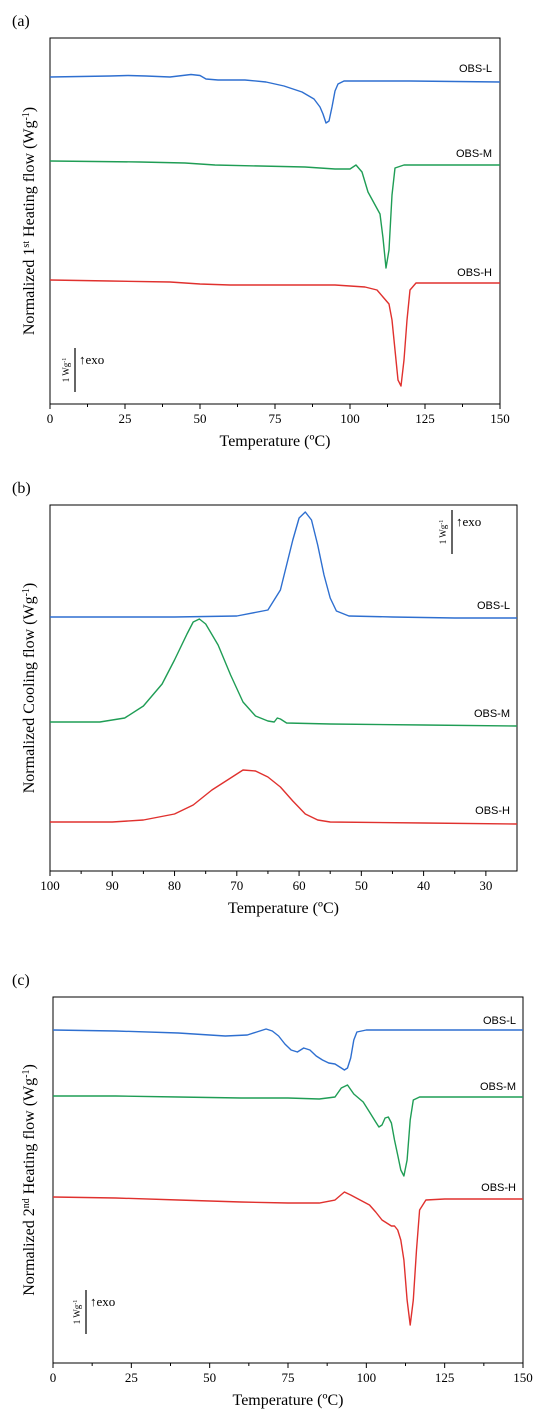  What do you see at coordinates (236, 885) in the screenshot?
I see `x-tick-label: 70` at bounding box center [236, 885].